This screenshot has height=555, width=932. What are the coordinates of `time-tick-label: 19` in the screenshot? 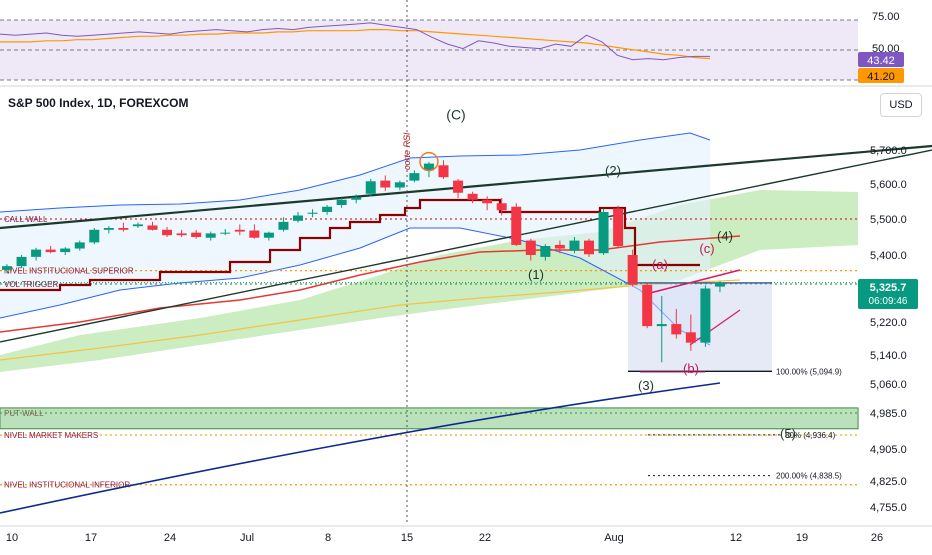 It's located at (802, 538).